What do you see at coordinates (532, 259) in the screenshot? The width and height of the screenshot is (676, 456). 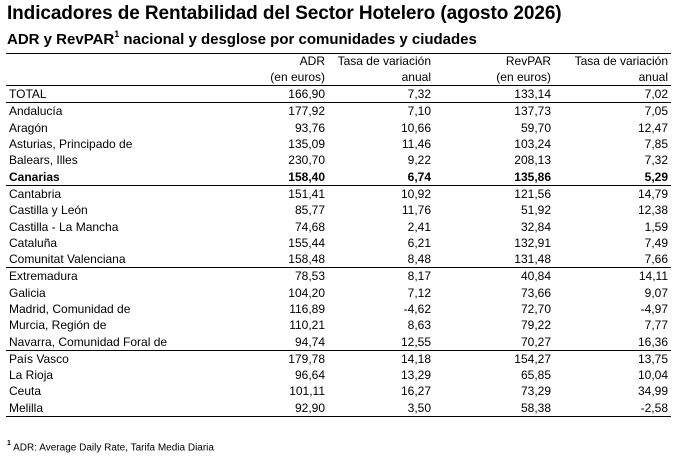 I see `revpar-value: 131,48` at bounding box center [532, 259].